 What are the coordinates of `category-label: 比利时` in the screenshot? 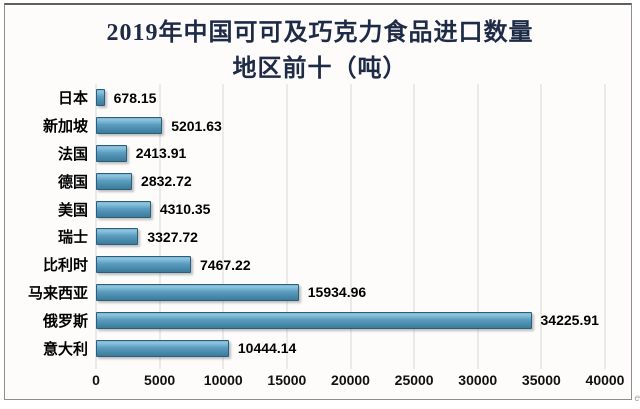 It's located at (65, 266).